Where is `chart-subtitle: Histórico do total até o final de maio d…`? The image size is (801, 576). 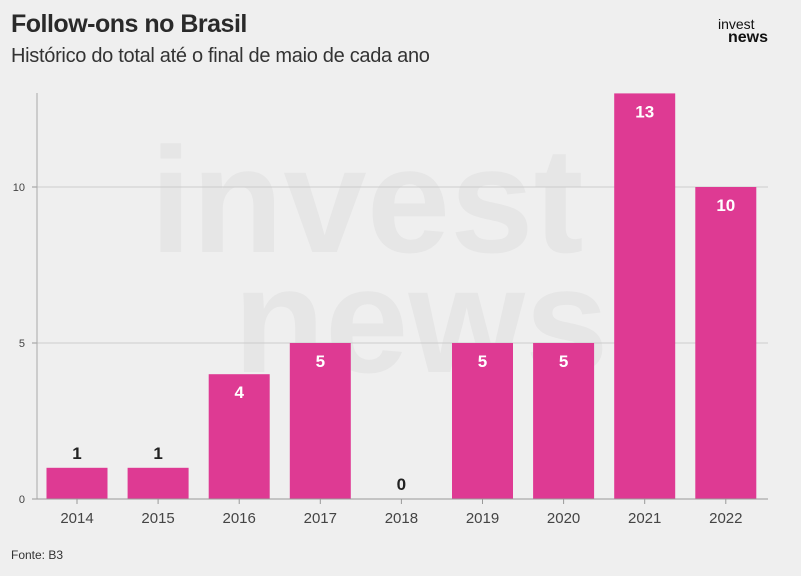 chart-subtitle: Histórico do total até o final de maio d… is located at coordinates (220, 56).